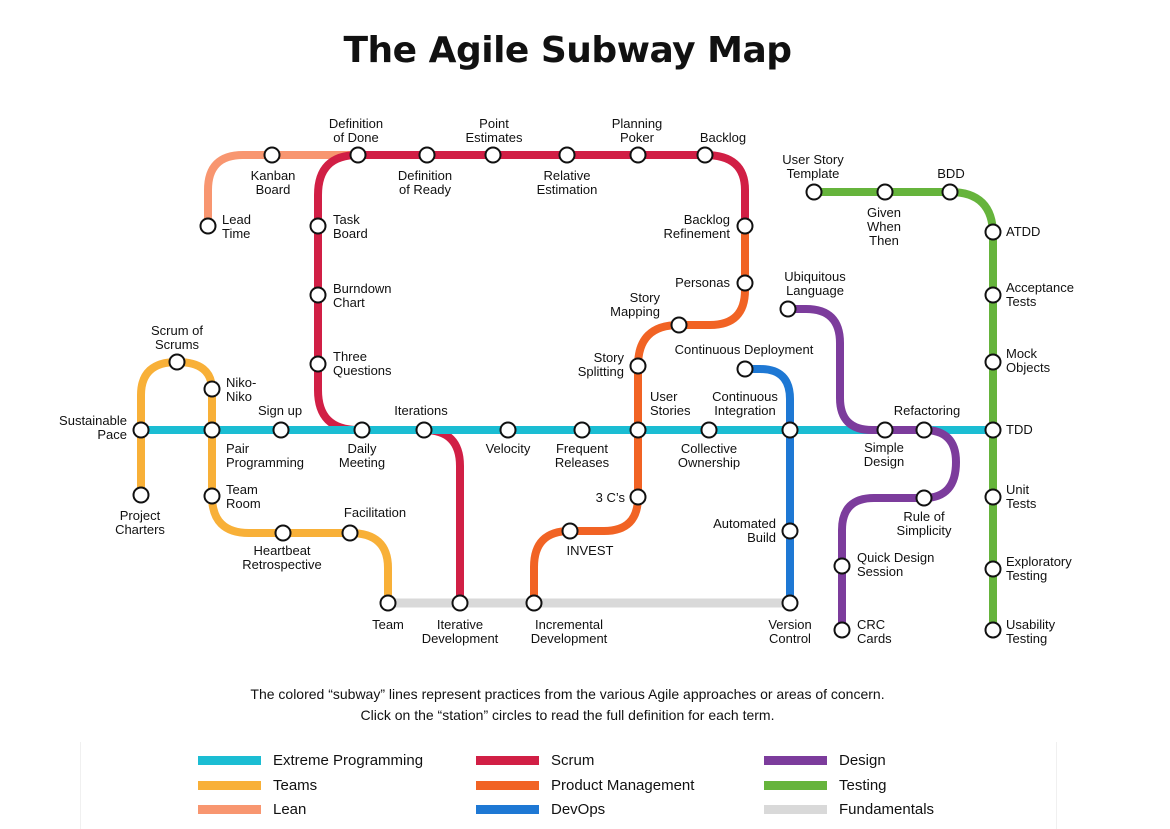 Image resolution: width=1170 pixels, height=829 pixels. I want to click on station-burndown-chart: Burndown Chart, so click(350, 295).